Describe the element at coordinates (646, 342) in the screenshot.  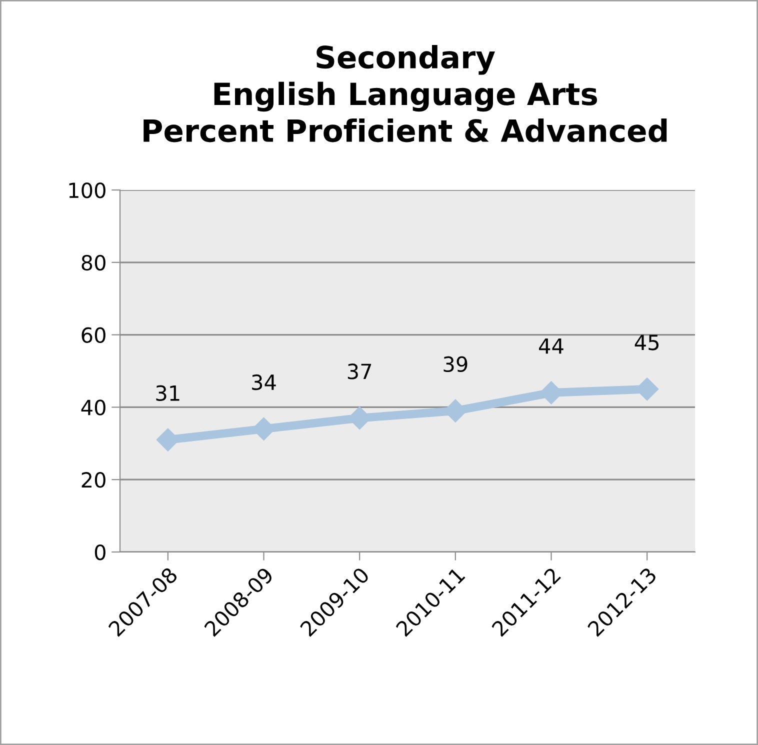
I see `data-label: 45` at that location.